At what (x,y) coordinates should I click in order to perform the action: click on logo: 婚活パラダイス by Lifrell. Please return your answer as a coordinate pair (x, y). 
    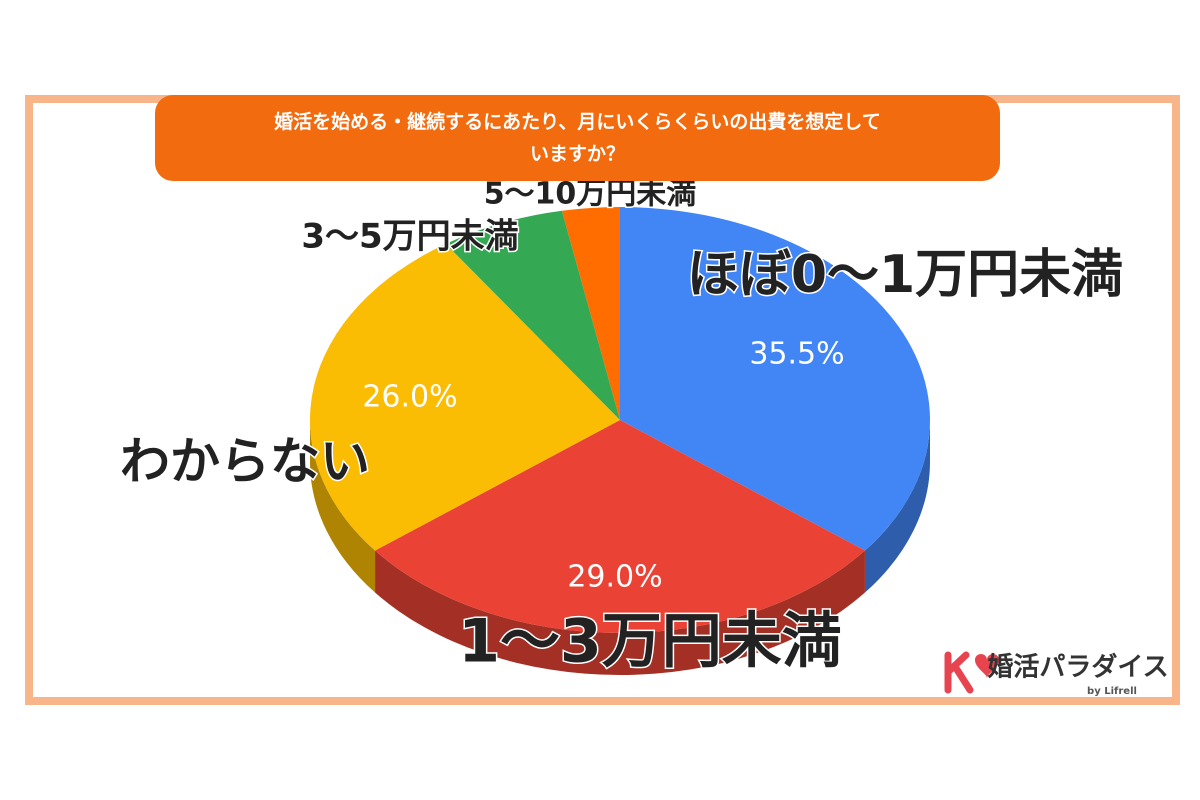
    Looking at the image, I should click on (1056, 674).